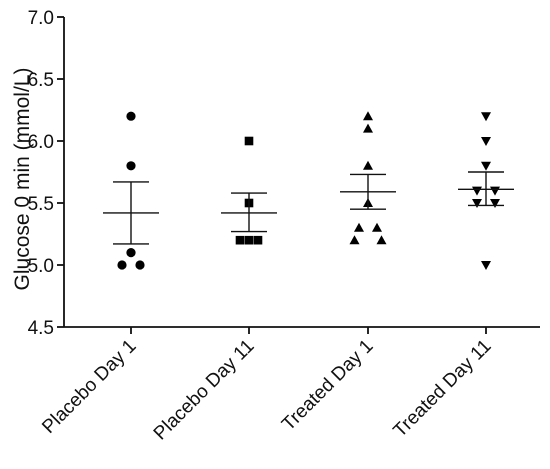 Image resolution: width=550 pixels, height=469 pixels. Describe the element at coordinates (41, 142) in the screenshot. I see `y-tick-label: 6.0` at that location.